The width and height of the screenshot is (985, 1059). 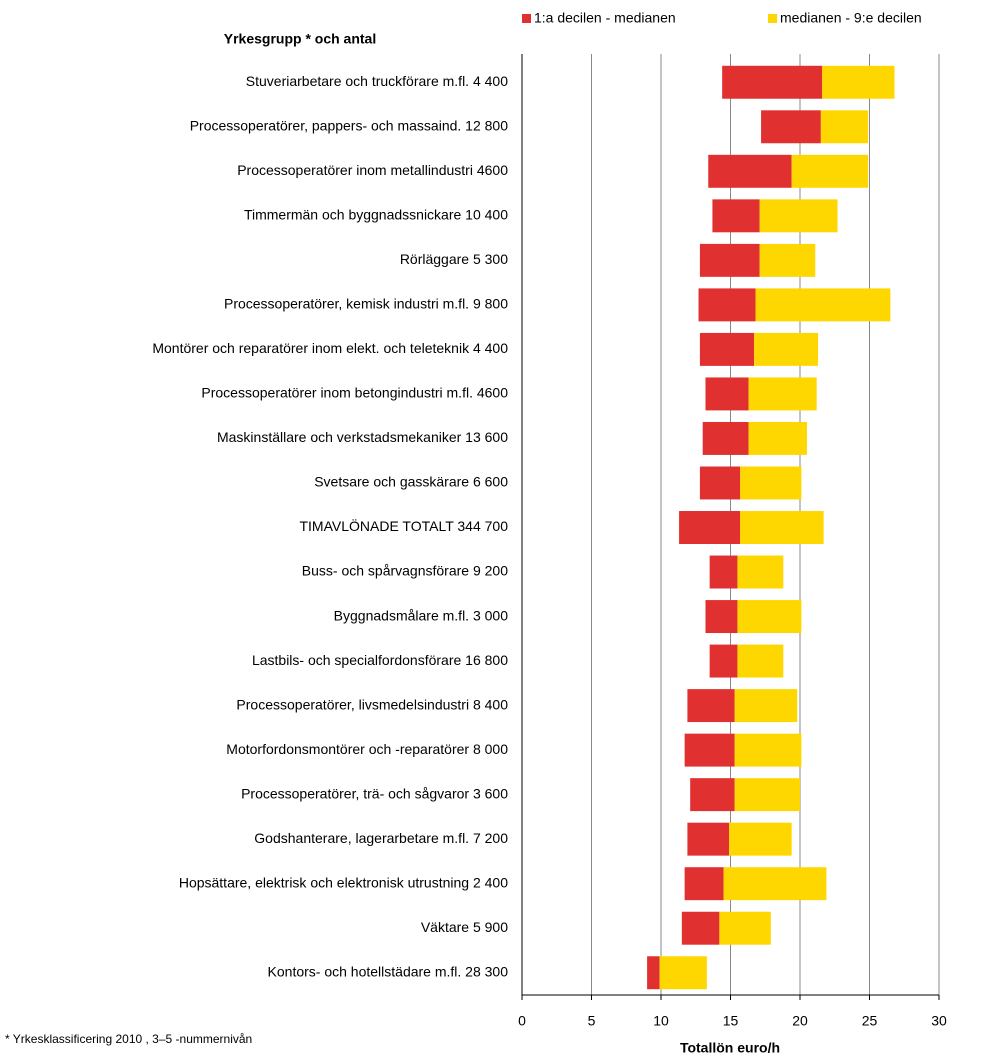 What do you see at coordinates (300, 39) in the screenshot?
I see `header: Yrkesgrupp * och antal` at bounding box center [300, 39].